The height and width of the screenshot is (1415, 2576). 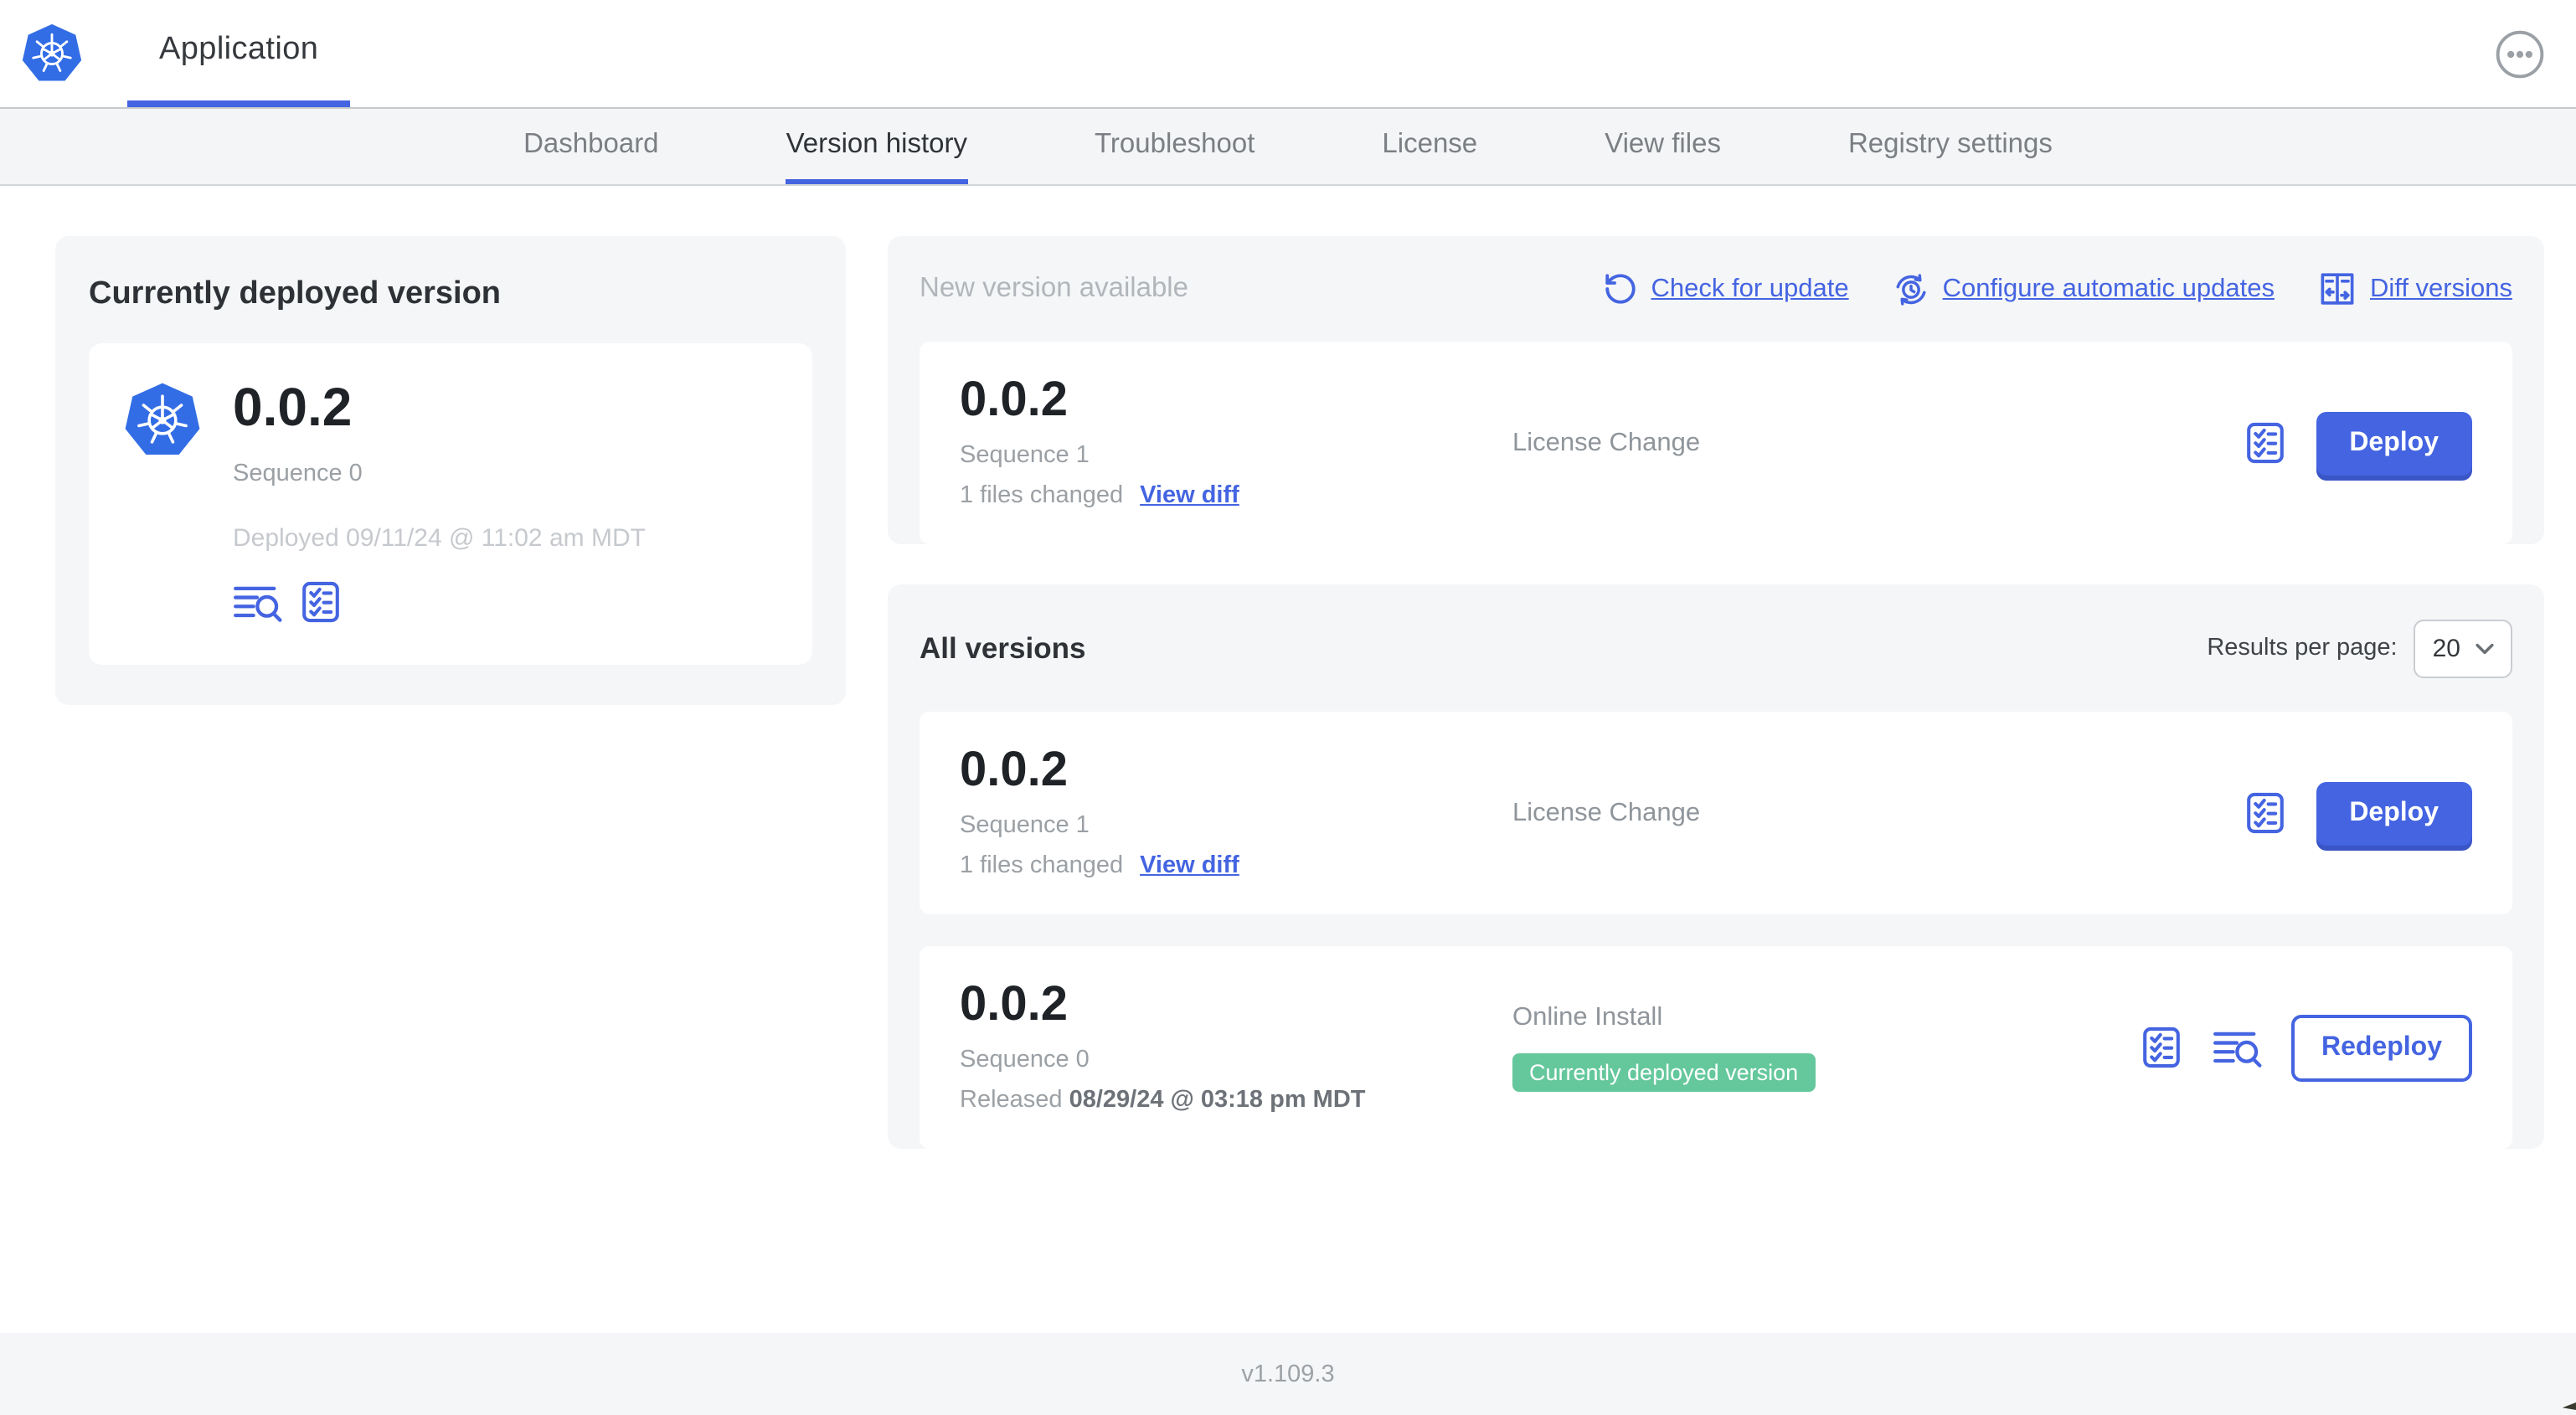 I want to click on ellipsis-menu-icon, so click(x=2519, y=53).